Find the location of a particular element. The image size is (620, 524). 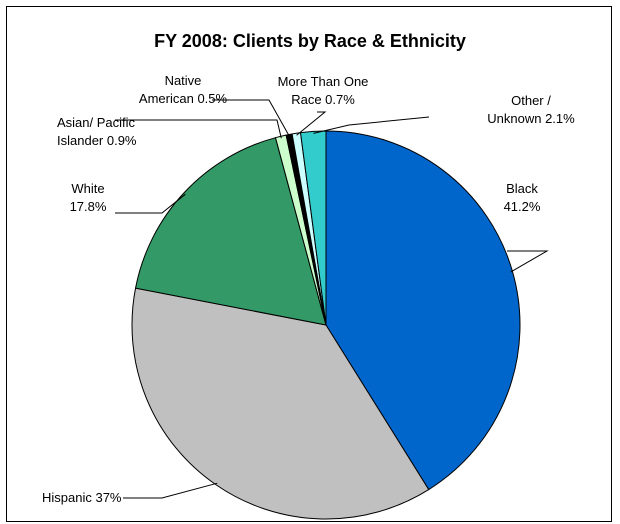

slice-label: Hispanic 37% is located at coordinates (82, 497).